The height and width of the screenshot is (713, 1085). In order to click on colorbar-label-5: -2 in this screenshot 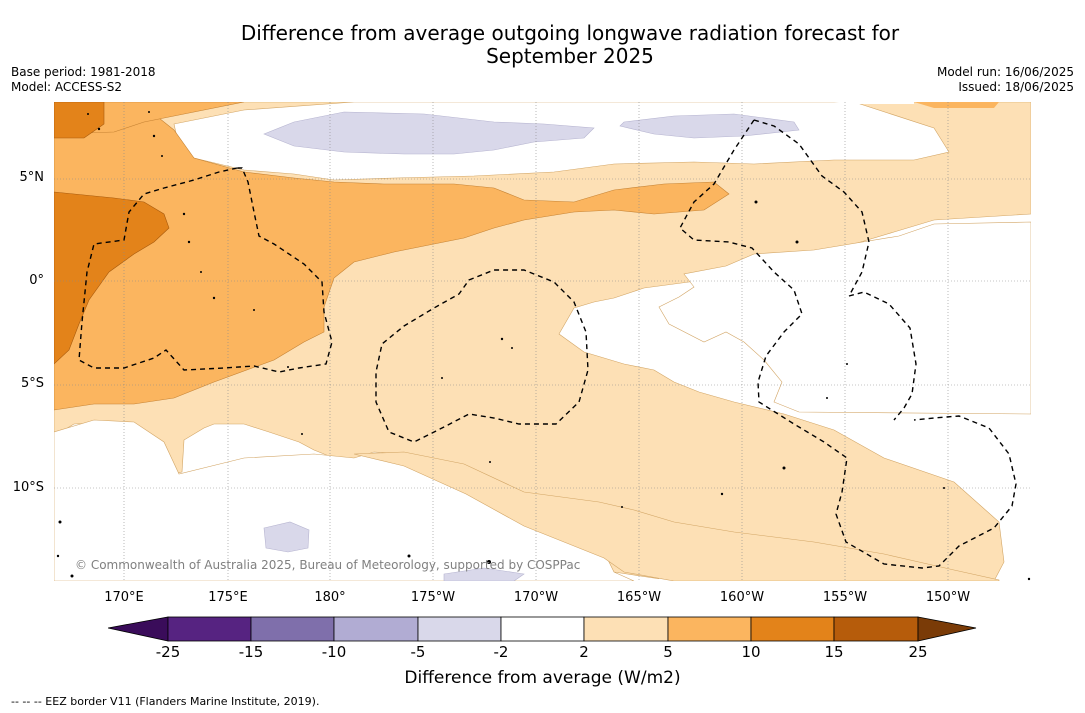, I will do `click(501, 652)`.